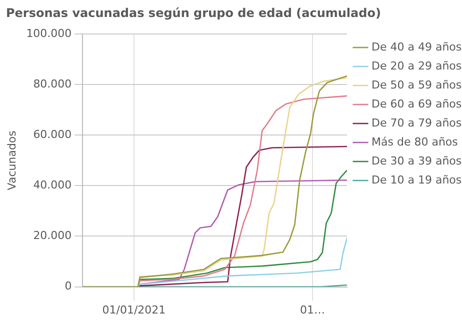  What do you see at coordinates (417, 85) in the screenshot?
I see `legend-label: De 50 a 59 años` at bounding box center [417, 85].